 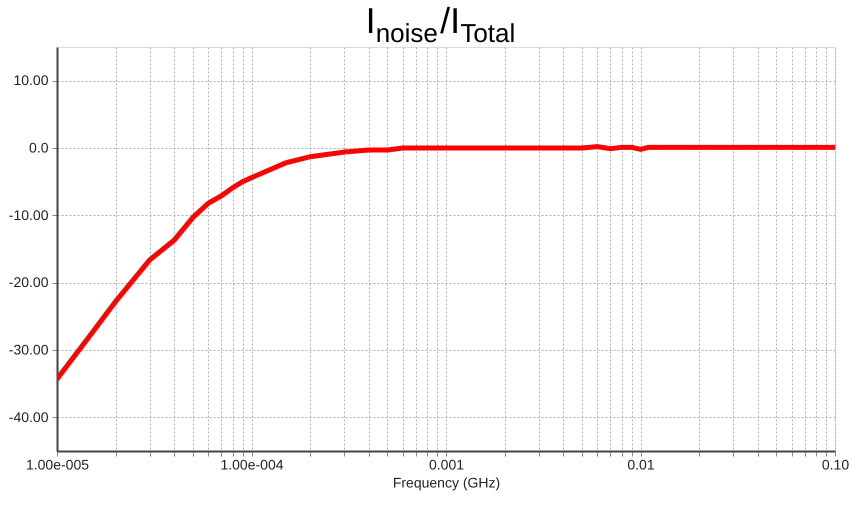 I want to click on y-tick-label: 10.00, so click(x=31, y=80).